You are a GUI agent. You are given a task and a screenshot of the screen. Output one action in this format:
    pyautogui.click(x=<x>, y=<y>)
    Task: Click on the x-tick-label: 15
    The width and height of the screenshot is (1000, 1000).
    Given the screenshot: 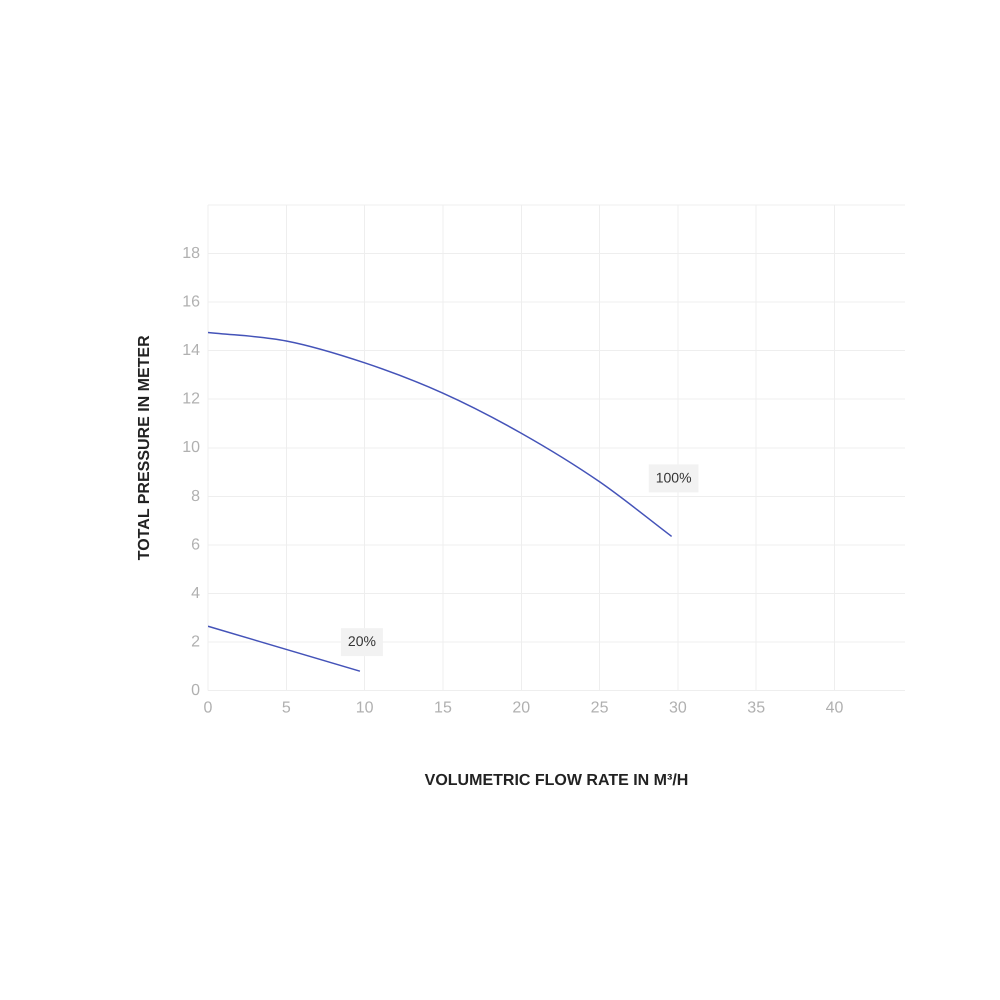 What is the action you would take?
    pyautogui.click(x=443, y=708)
    